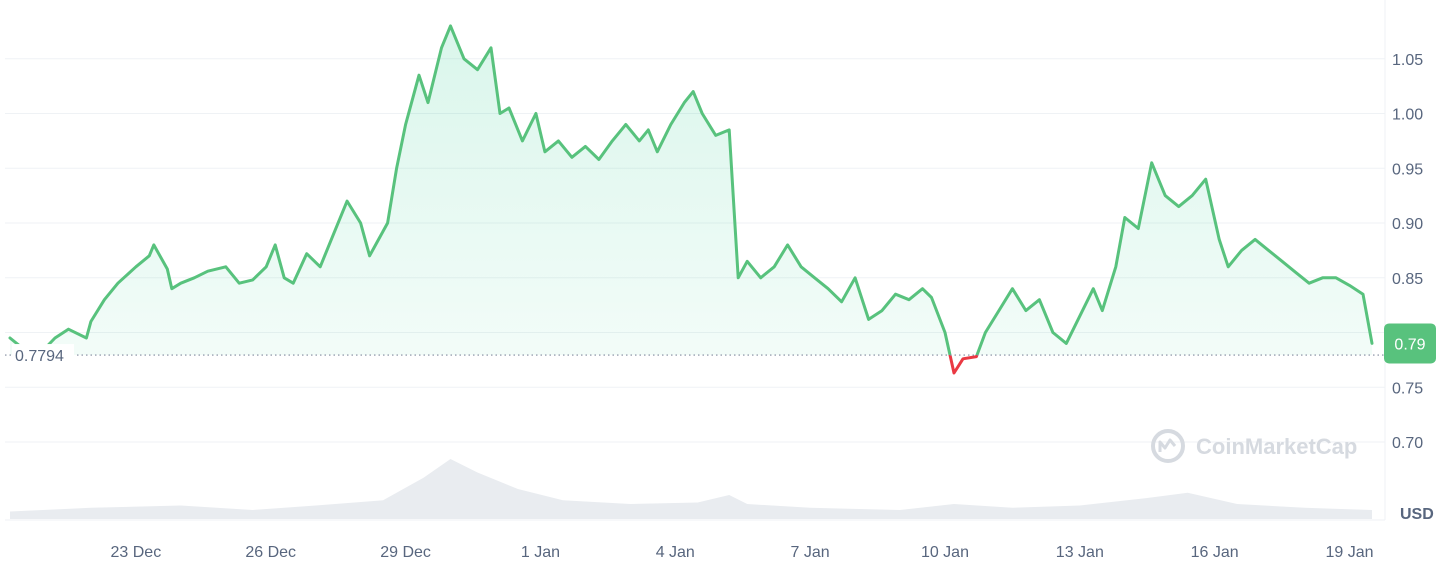 The width and height of the screenshot is (1452, 576). Describe the element at coordinates (1168, 446) in the screenshot. I see `coinmarketcap-logo-icon` at that location.